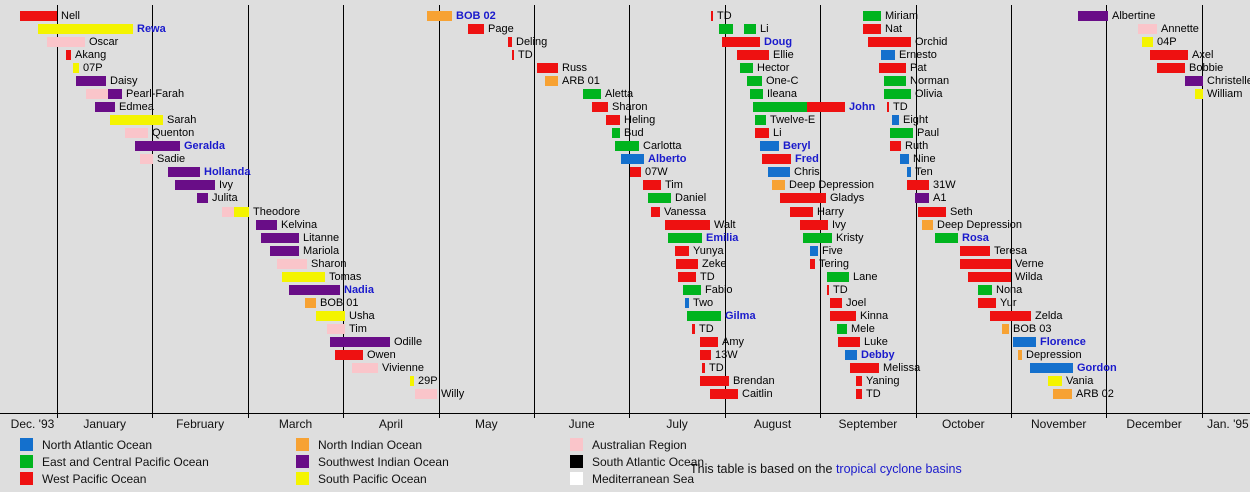  I want to click on storm-label: Julita, so click(225, 198).